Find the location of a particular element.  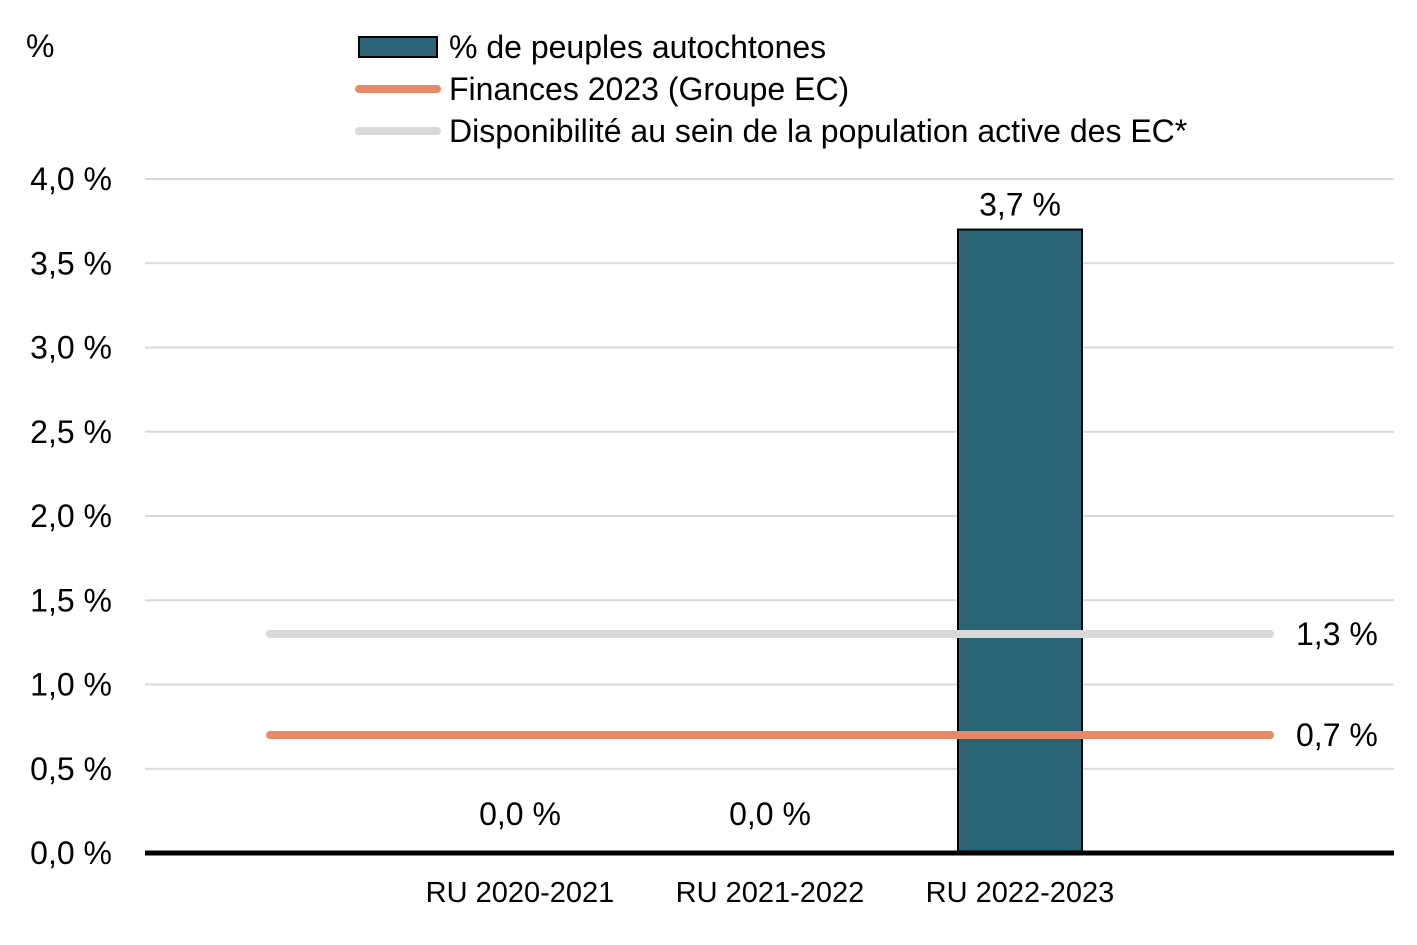

reference-lines is located at coordinates (770, 684).